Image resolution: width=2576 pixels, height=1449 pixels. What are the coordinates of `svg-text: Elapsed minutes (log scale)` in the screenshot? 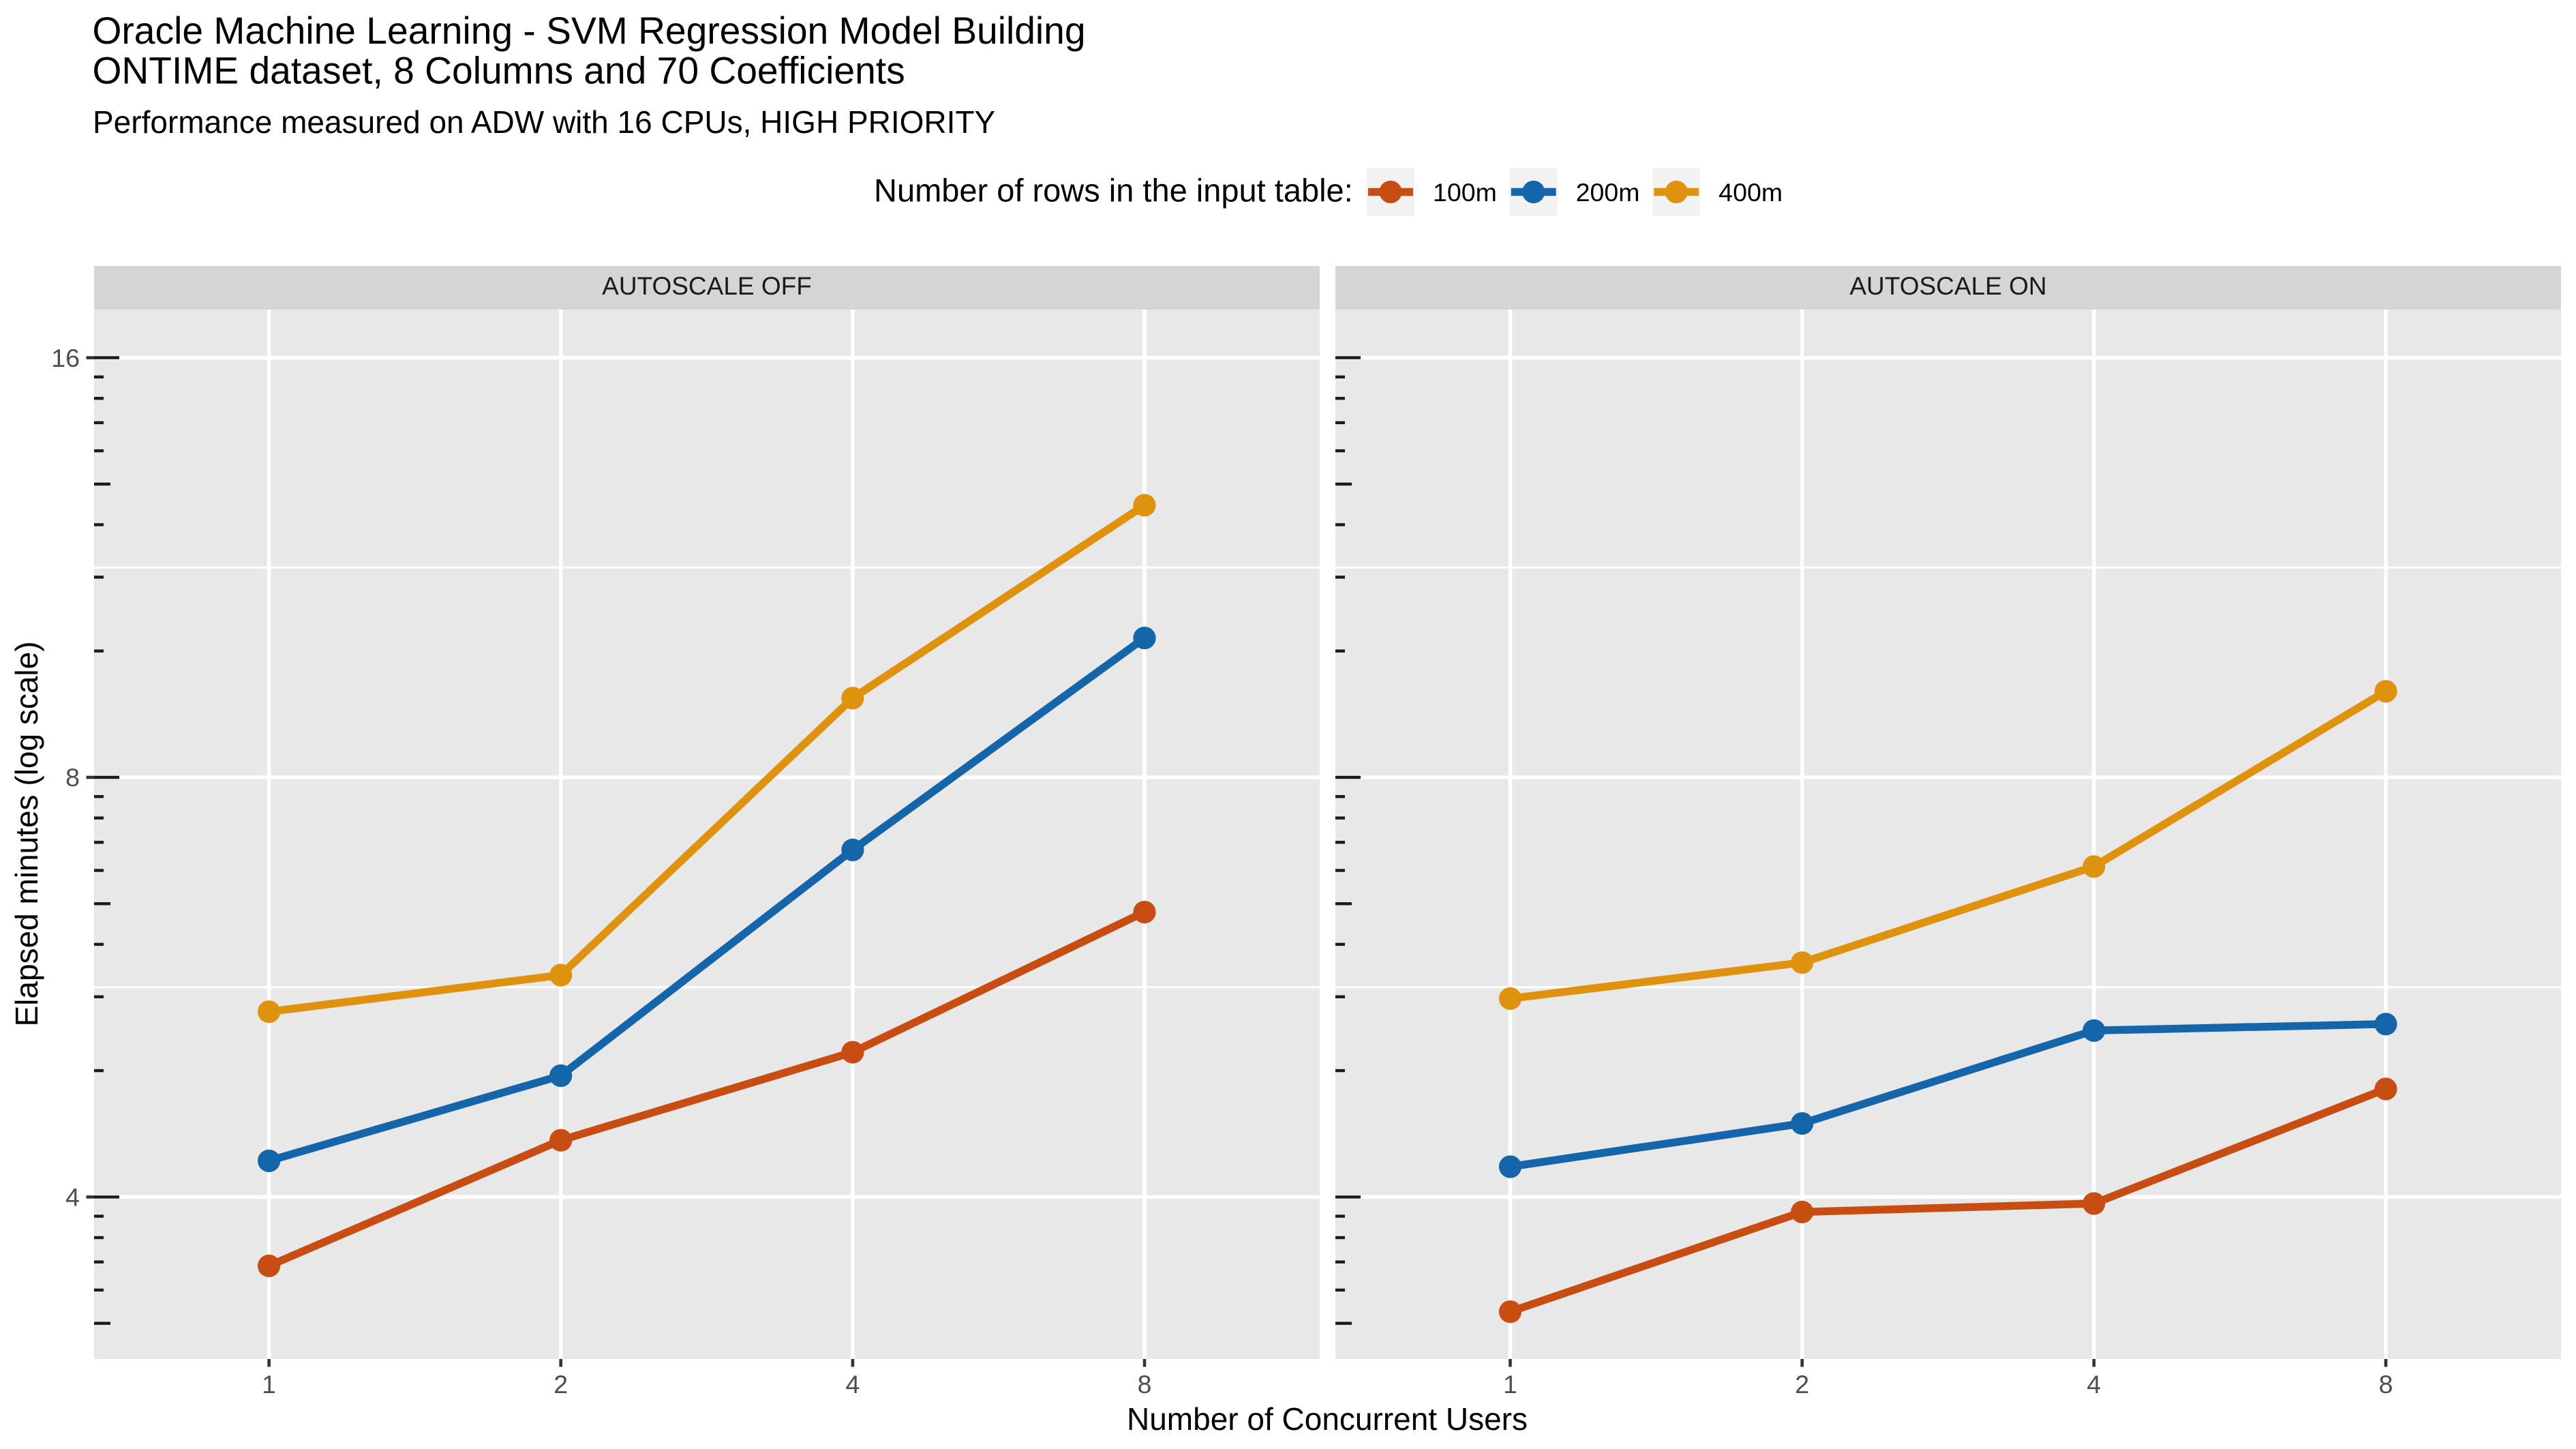 It's located at (26, 834).